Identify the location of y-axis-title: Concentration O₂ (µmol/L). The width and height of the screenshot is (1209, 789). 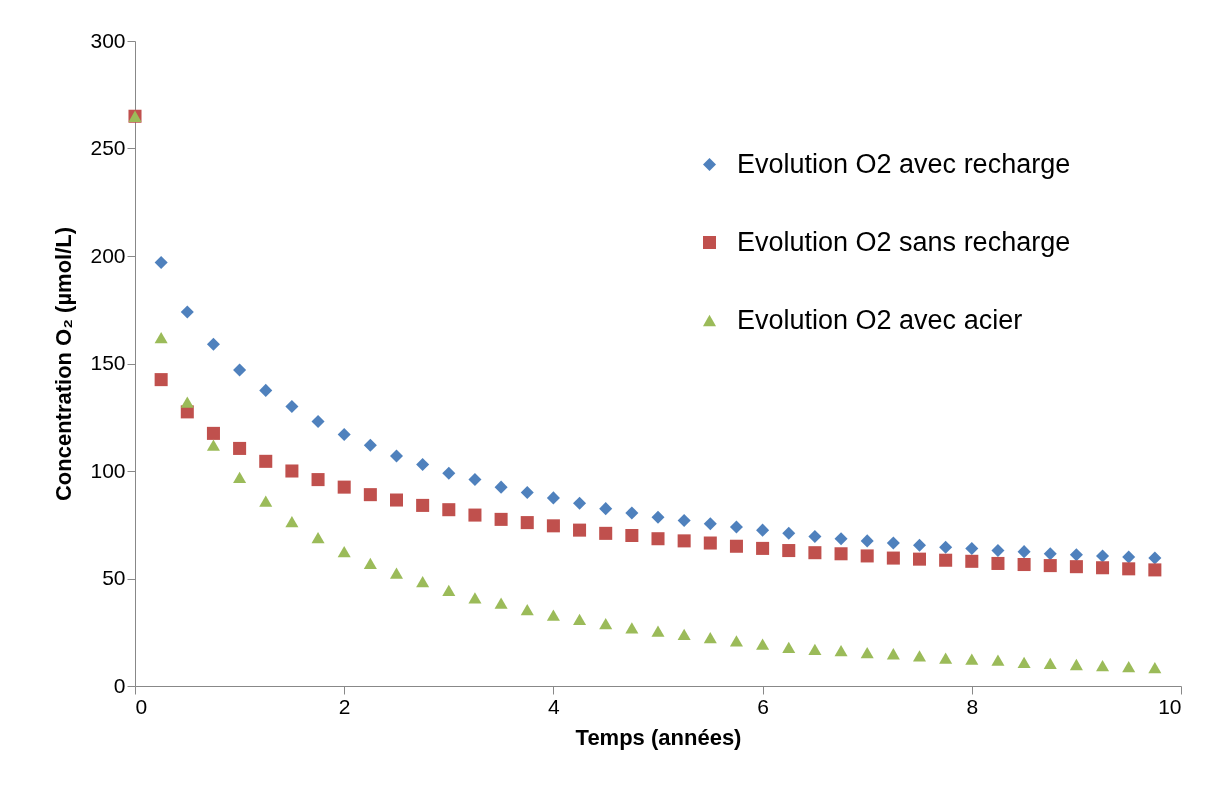
(64, 364).